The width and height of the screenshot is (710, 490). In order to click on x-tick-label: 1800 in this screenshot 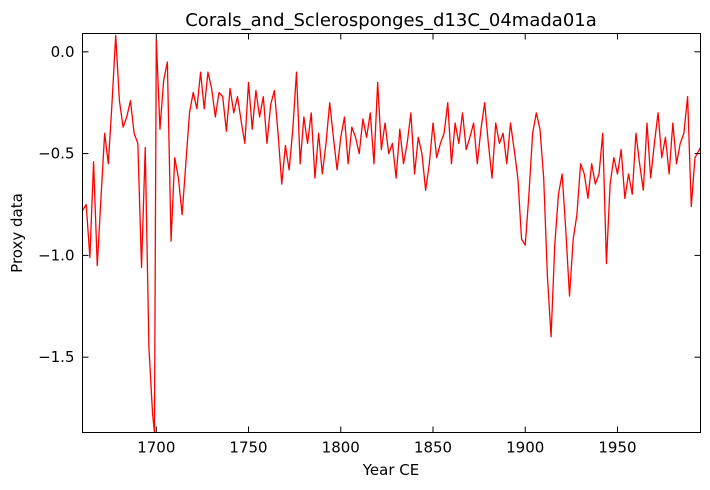, I will do `click(341, 448)`.